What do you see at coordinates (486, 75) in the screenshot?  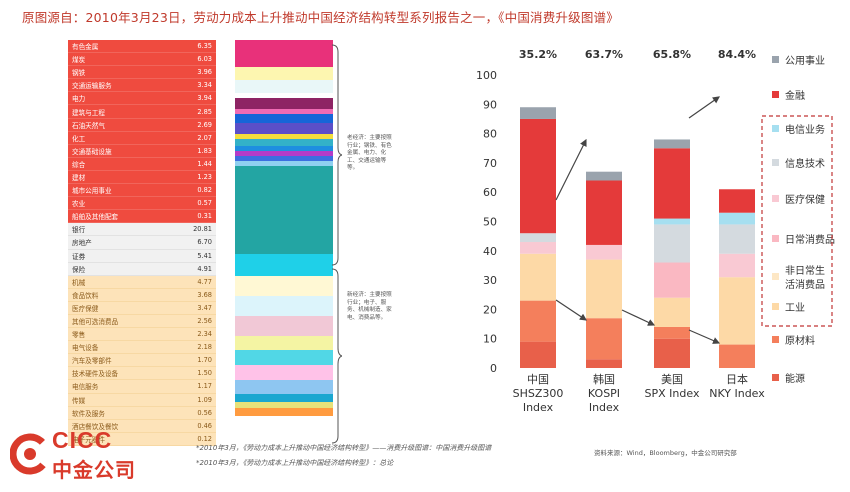 I see `y-tick-label: 100` at bounding box center [486, 75].